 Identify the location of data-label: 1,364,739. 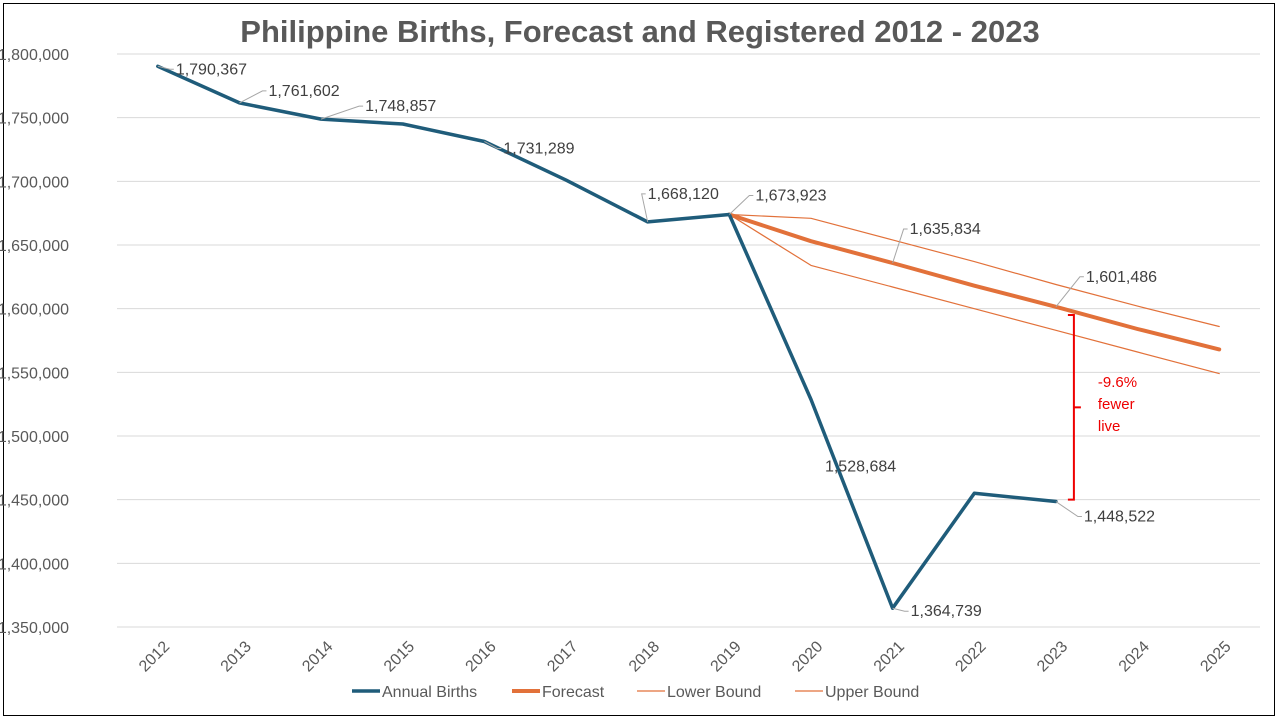
(946, 611).